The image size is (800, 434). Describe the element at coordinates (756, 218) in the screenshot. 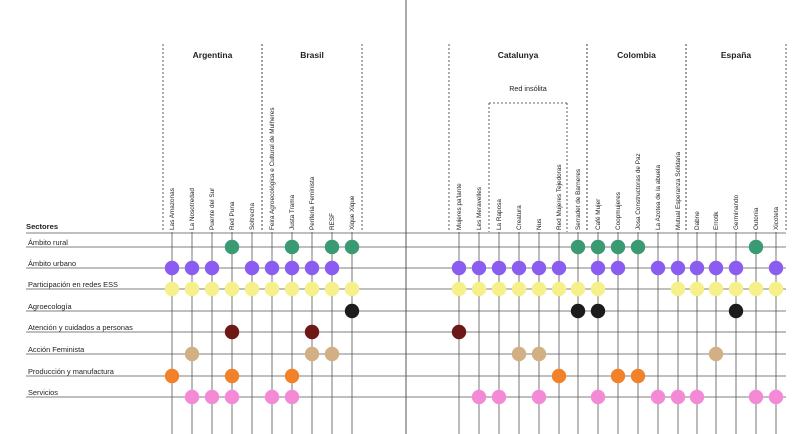

I see `entity-label: Outonia` at that location.